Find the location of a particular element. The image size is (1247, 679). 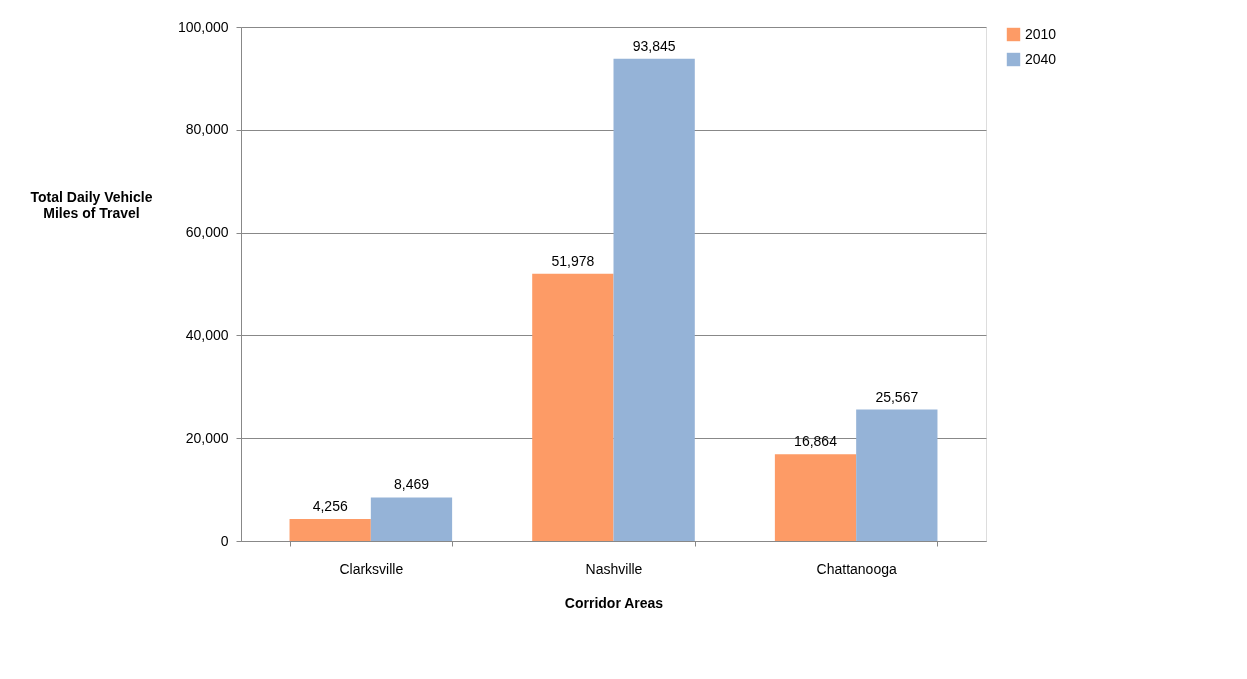

legend-label: 2010 is located at coordinates (1041, 33).